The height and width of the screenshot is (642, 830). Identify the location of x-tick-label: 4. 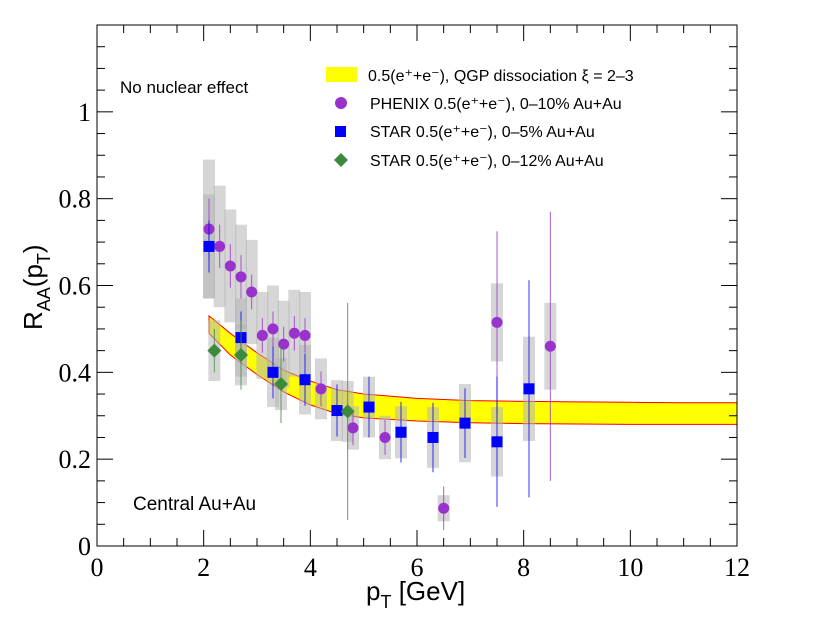
(310, 567).